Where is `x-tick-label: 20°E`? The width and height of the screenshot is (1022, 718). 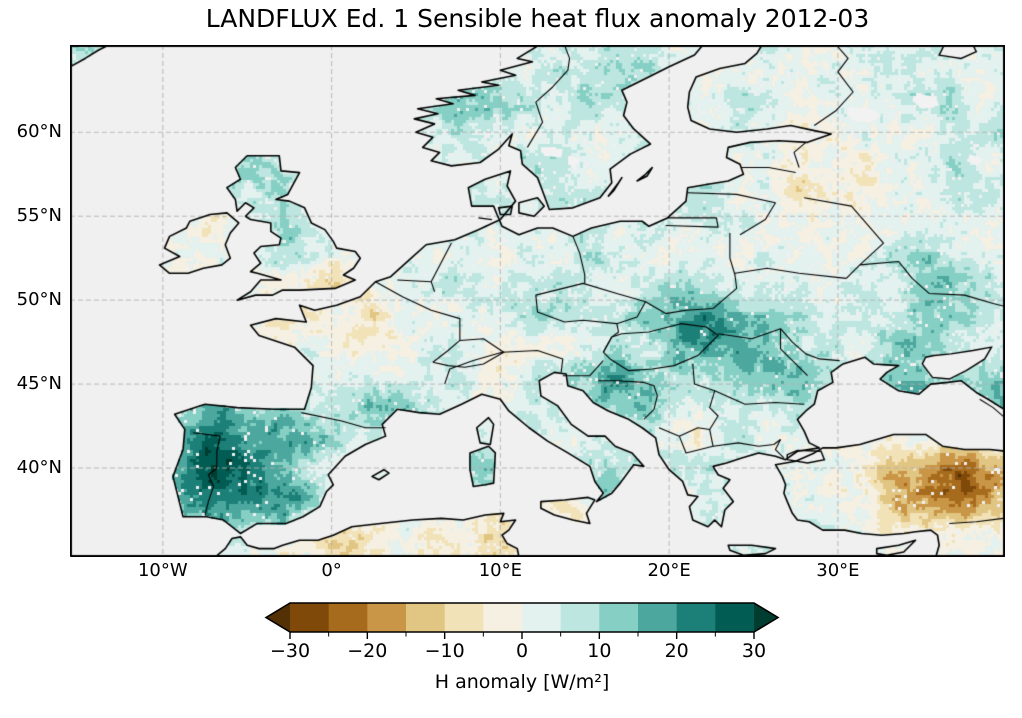
x-tick-label: 20°E is located at coordinates (669, 570).